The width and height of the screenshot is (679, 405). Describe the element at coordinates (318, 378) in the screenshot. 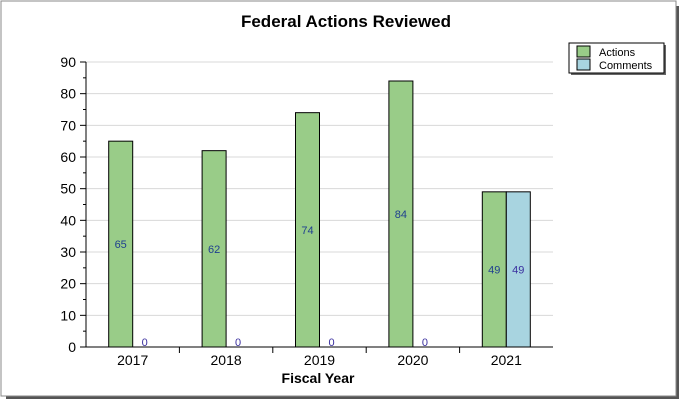

I see `x-axis-title: Fiscal Year` at that location.